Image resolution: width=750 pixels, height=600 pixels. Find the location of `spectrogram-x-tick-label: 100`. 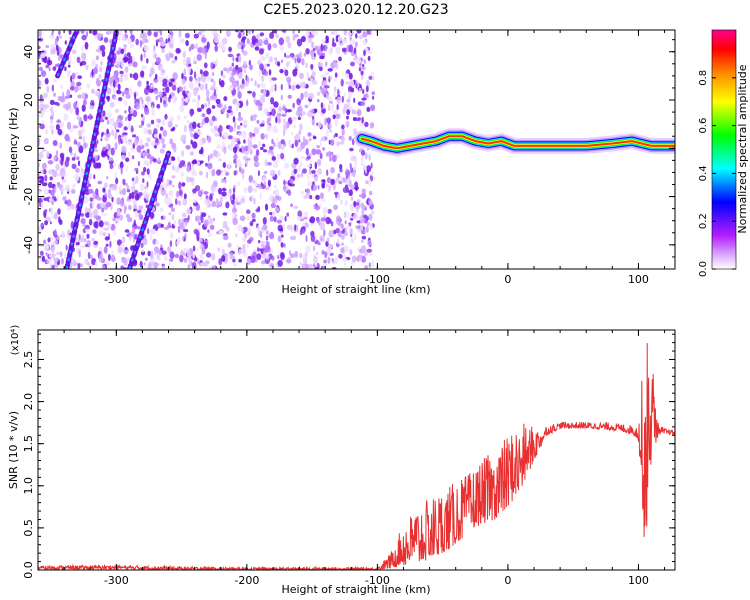

spectrogram-x-tick-label: 100 is located at coordinates (638, 279).